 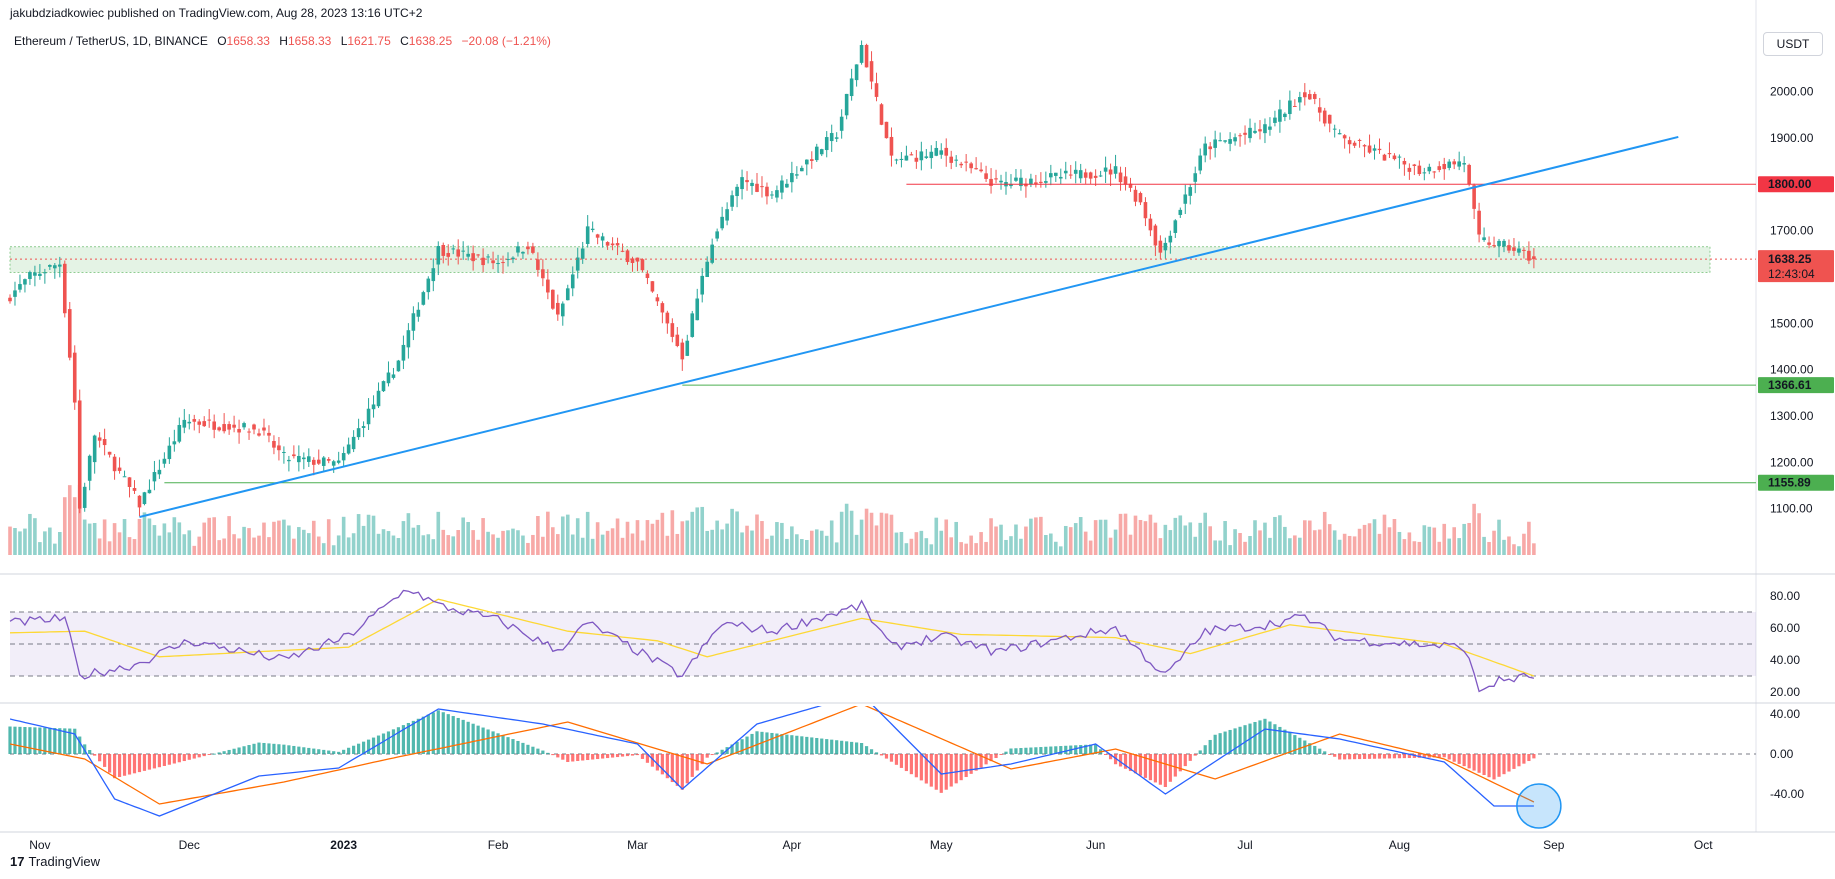 What do you see at coordinates (111, 41) in the screenshot?
I see `symbol-title: Ethereum / TetherUS, 1D, BINANCE` at bounding box center [111, 41].